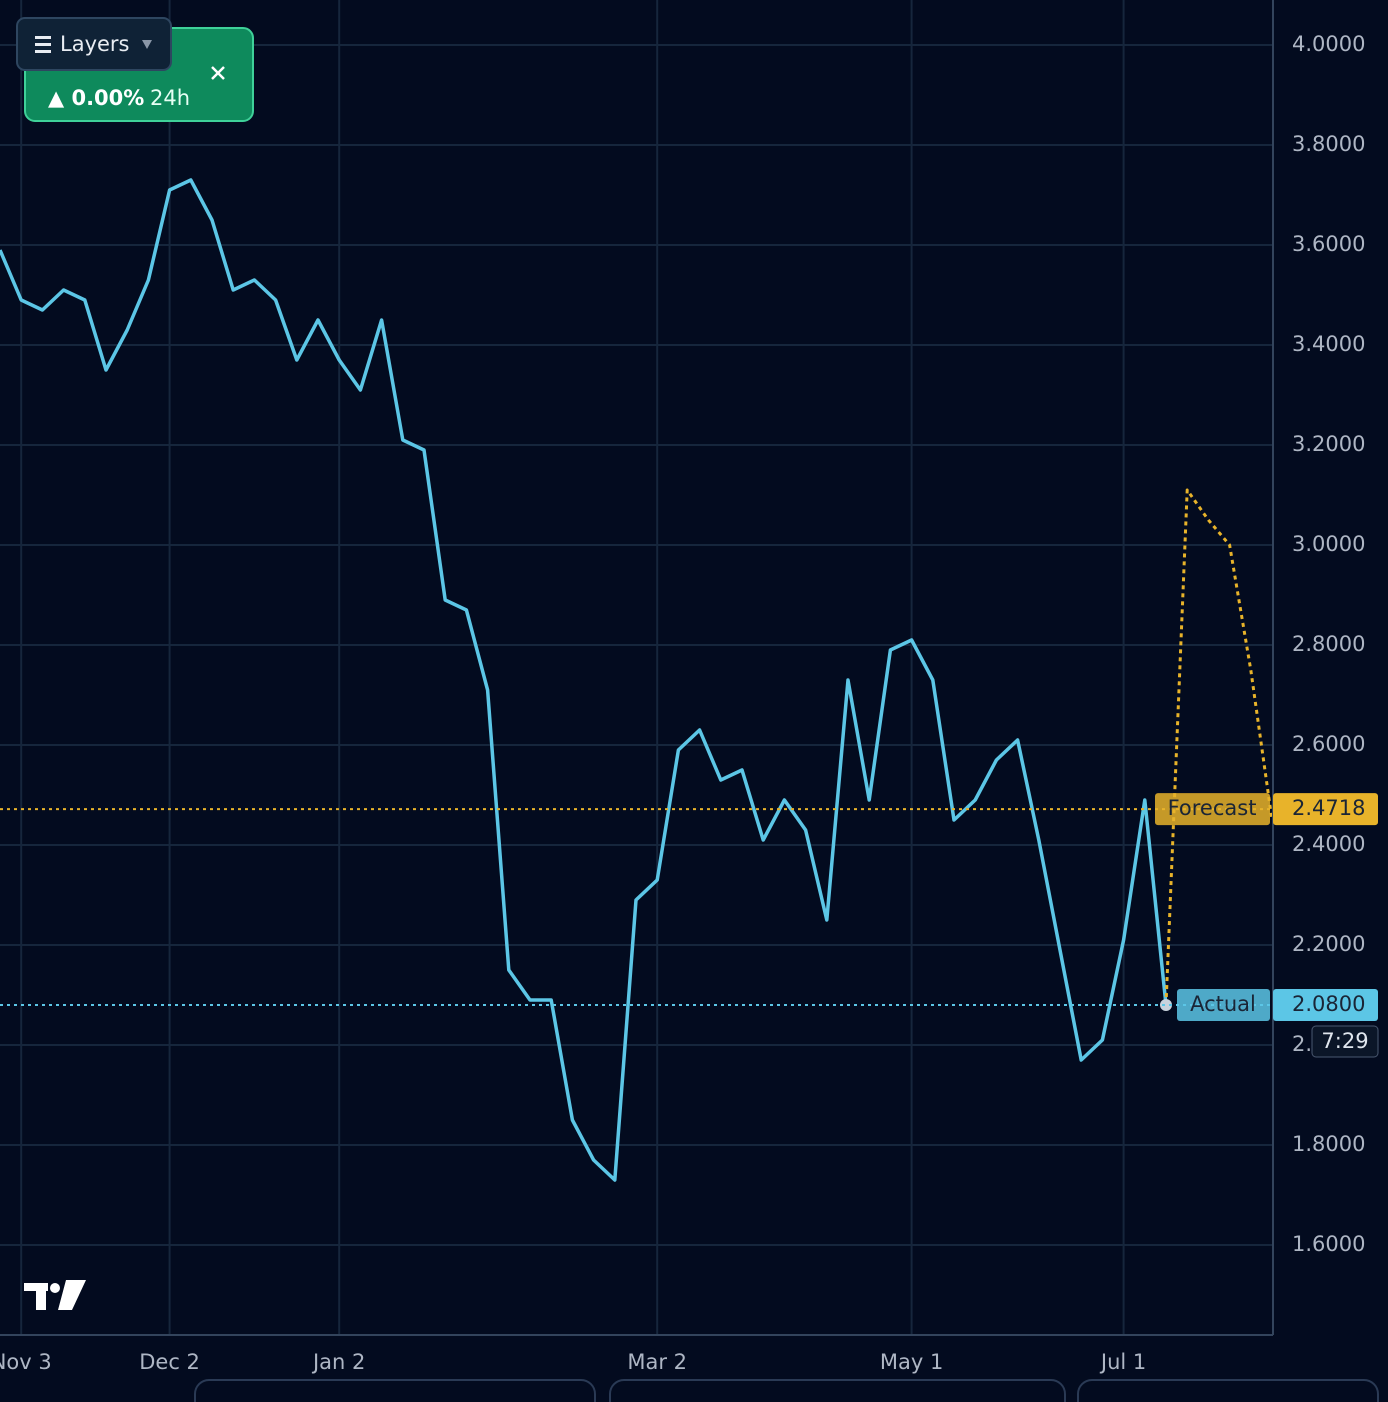 This screenshot has width=1388, height=1402. What do you see at coordinates (1219, 747) in the screenshot?
I see `series-line` at bounding box center [1219, 747].